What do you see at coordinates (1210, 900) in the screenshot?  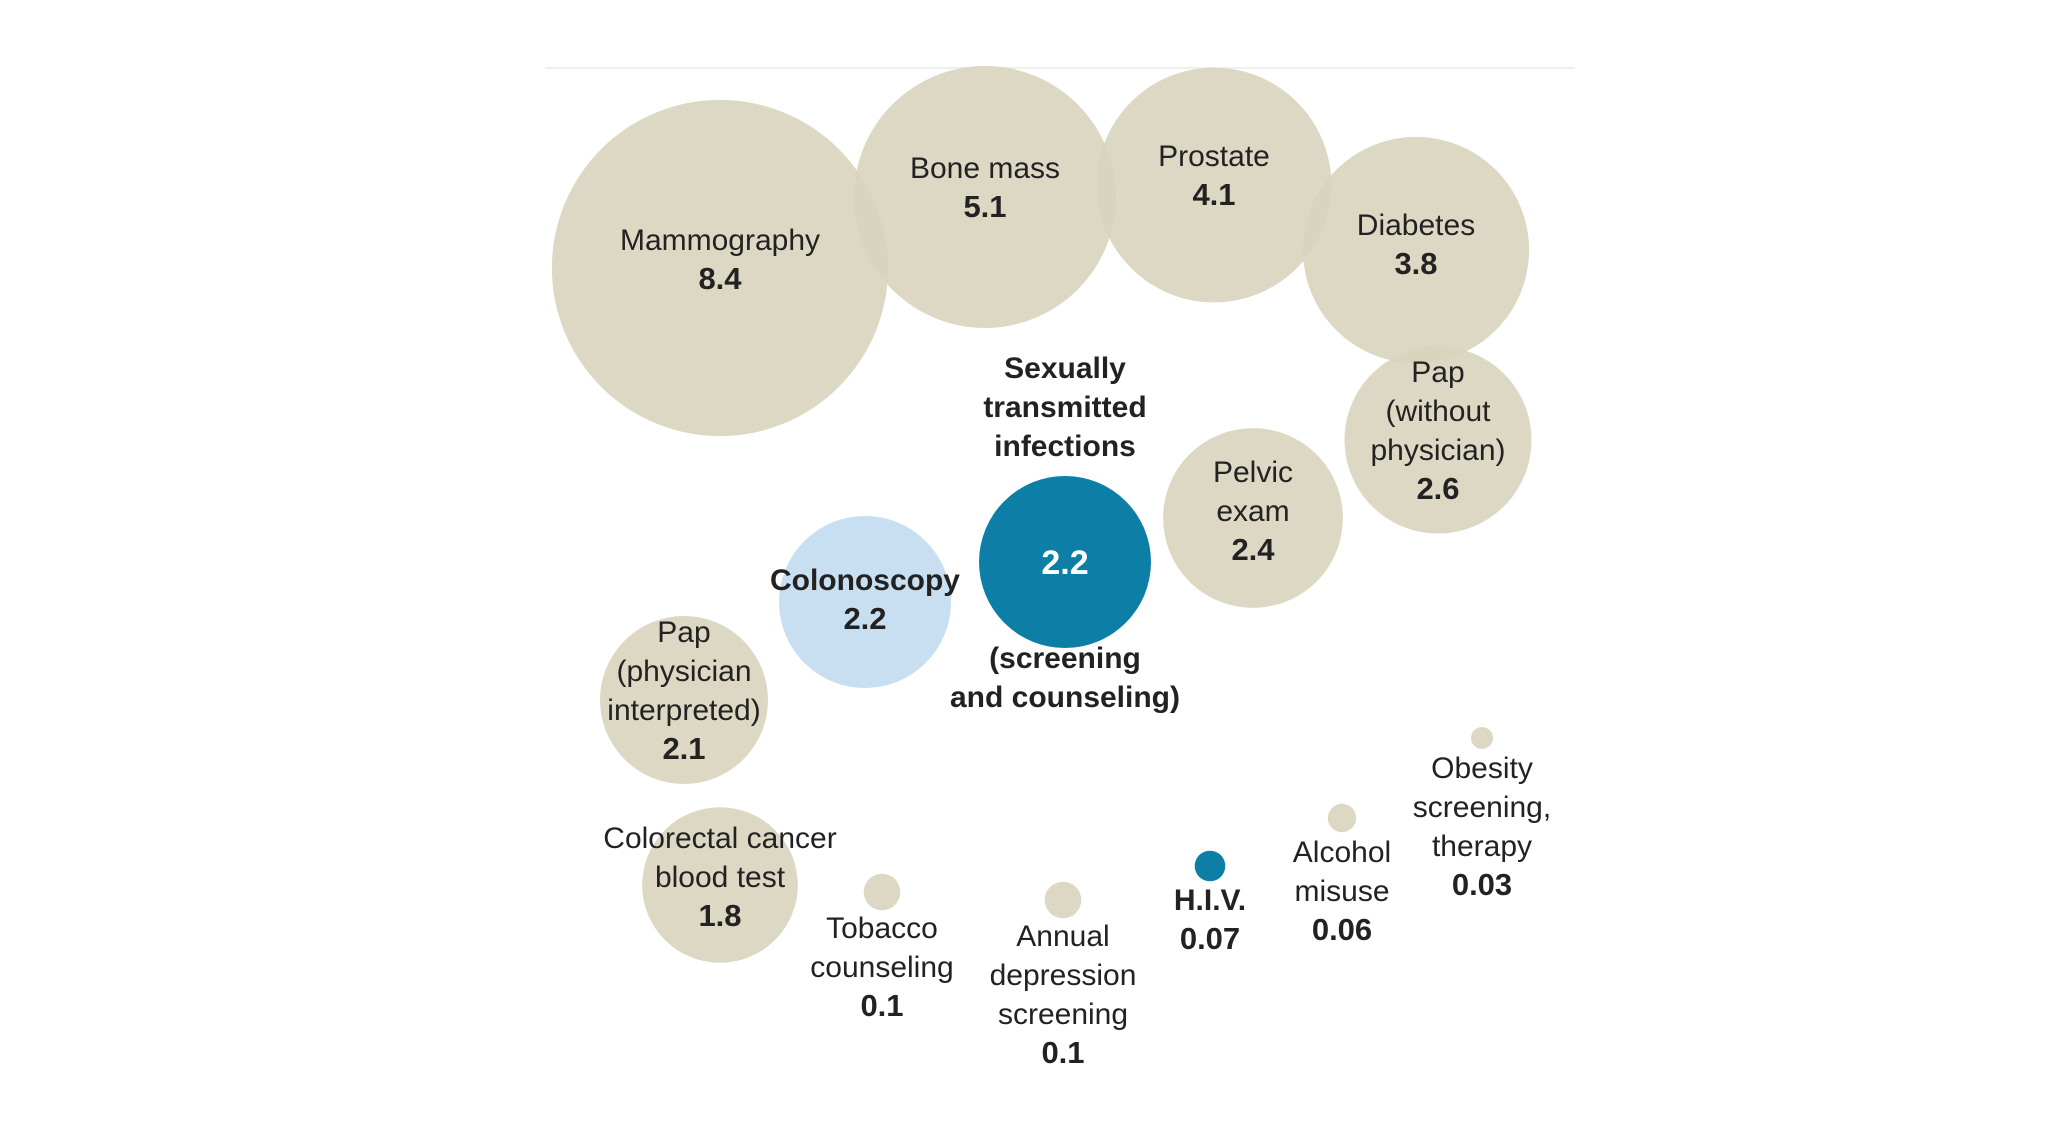 I see `bubble-label-line: H.I.V.` at bounding box center [1210, 900].